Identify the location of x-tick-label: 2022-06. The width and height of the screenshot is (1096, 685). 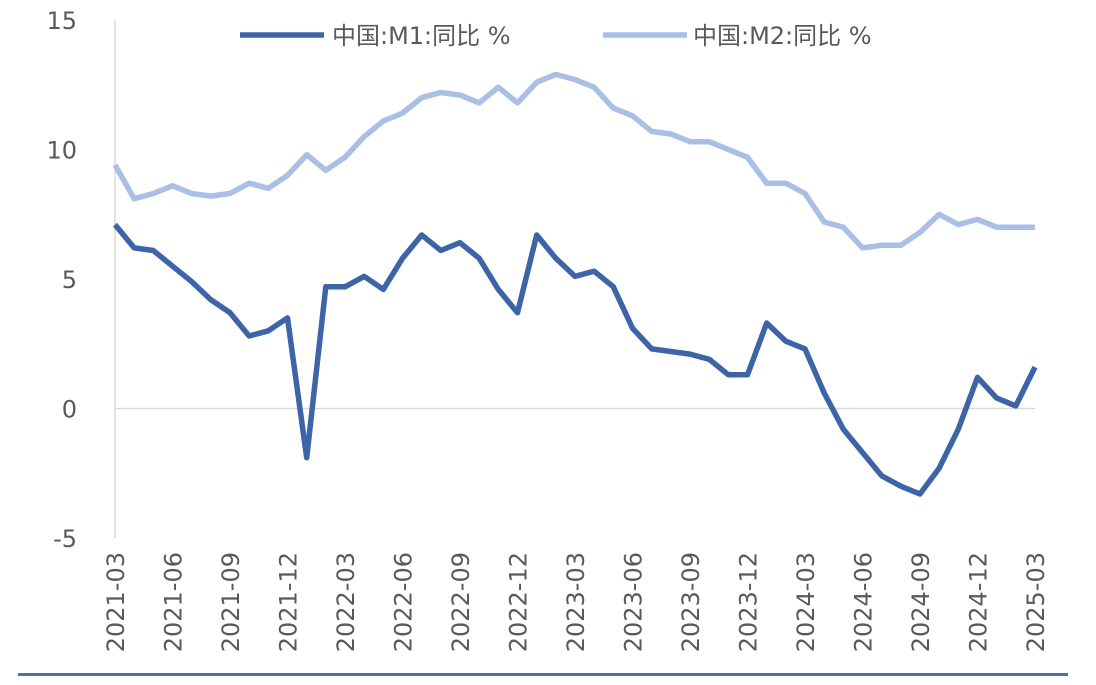
(404, 602).